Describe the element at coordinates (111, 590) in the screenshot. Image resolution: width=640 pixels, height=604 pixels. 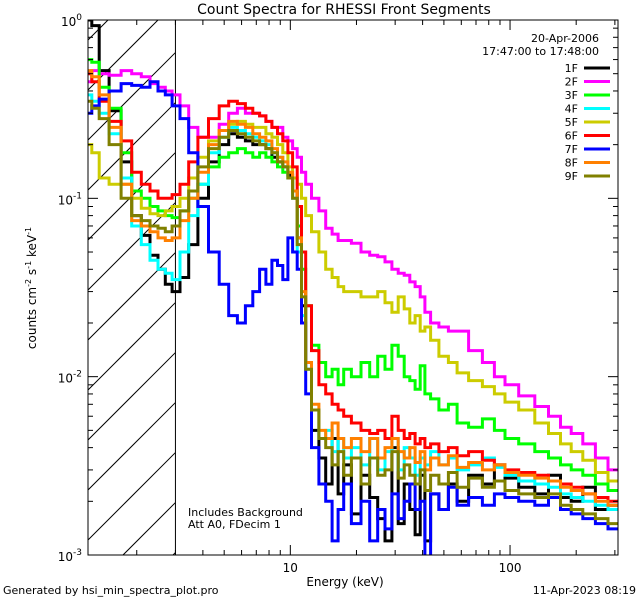
I see `footer-generated-by: Generated by hsi_min_spectra_plot.pro` at that location.